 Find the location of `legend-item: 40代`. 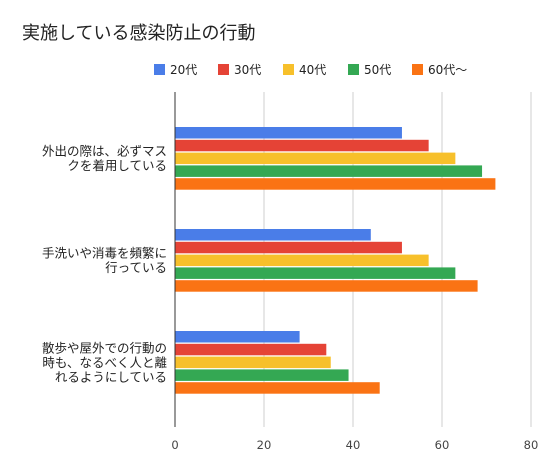

legend-item: 40代 is located at coordinates (304, 70).